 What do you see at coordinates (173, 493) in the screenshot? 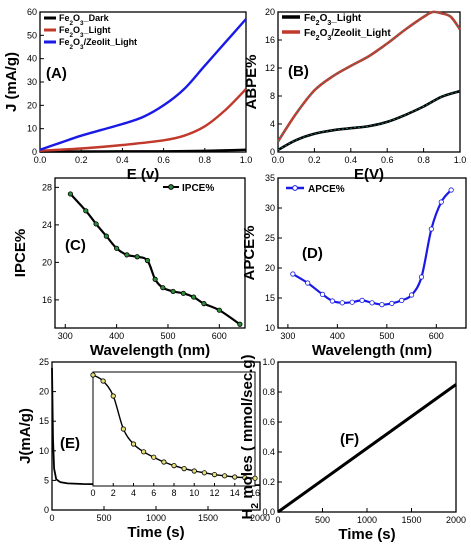
I see `inset-x-tick-label: 8` at bounding box center [173, 493].